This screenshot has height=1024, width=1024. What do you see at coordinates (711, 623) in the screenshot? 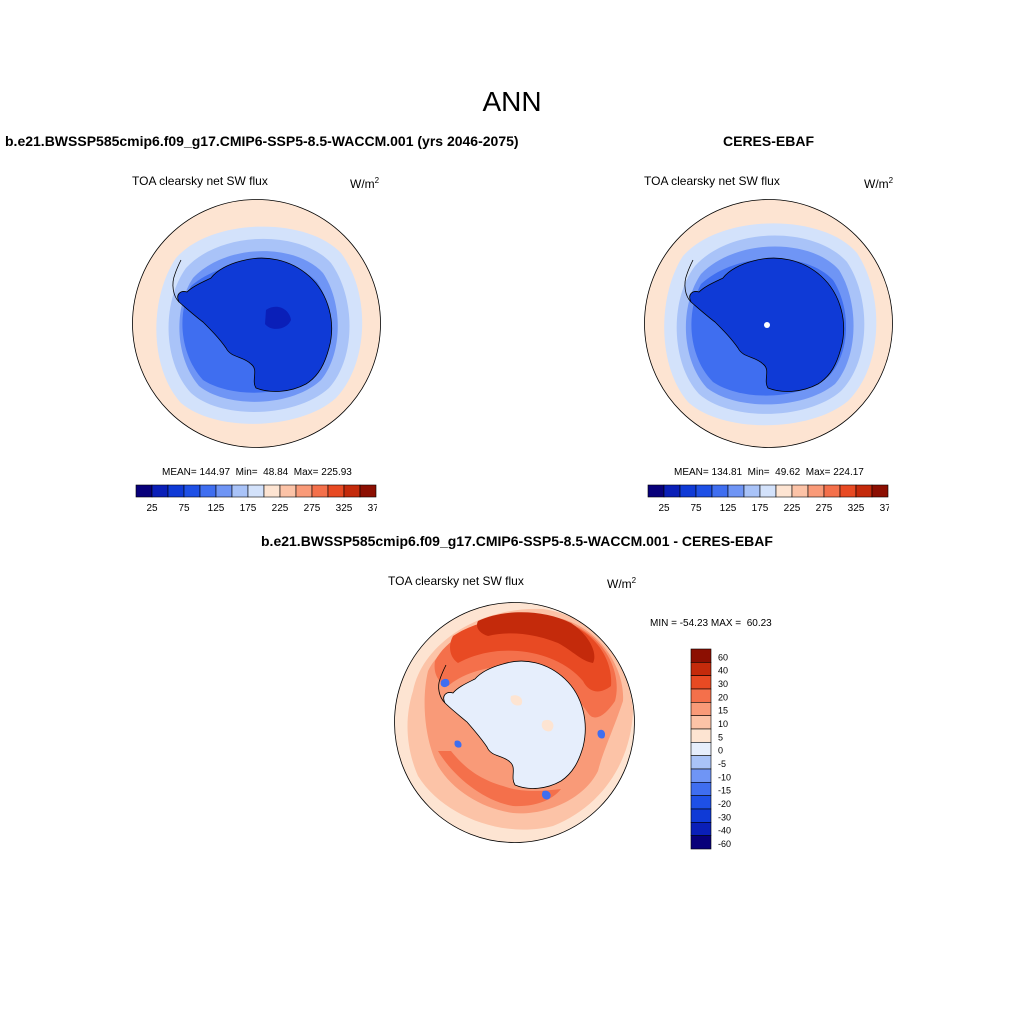
I see `diff-stats-label: MIN = -54.23 MAX = 60.23` at bounding box center [711, 623].